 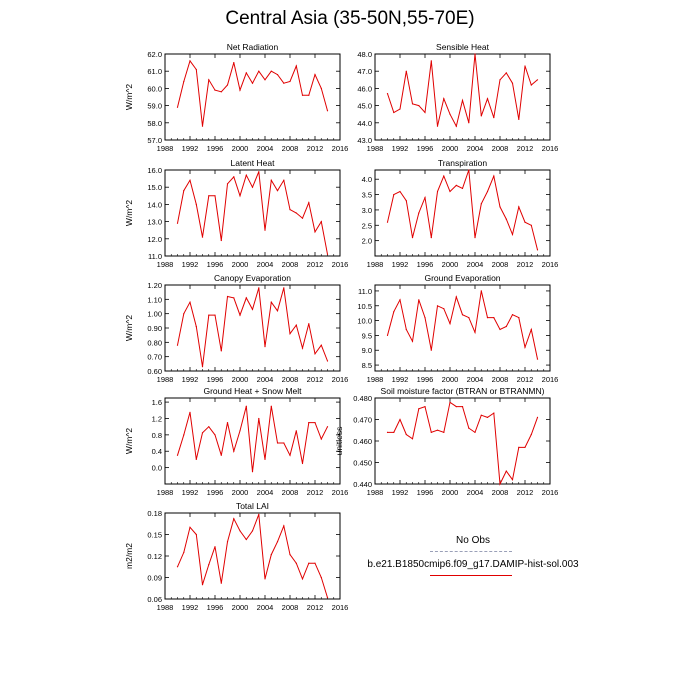 I want to click on y-axis-label: unitless, so click(x=339, y=441).